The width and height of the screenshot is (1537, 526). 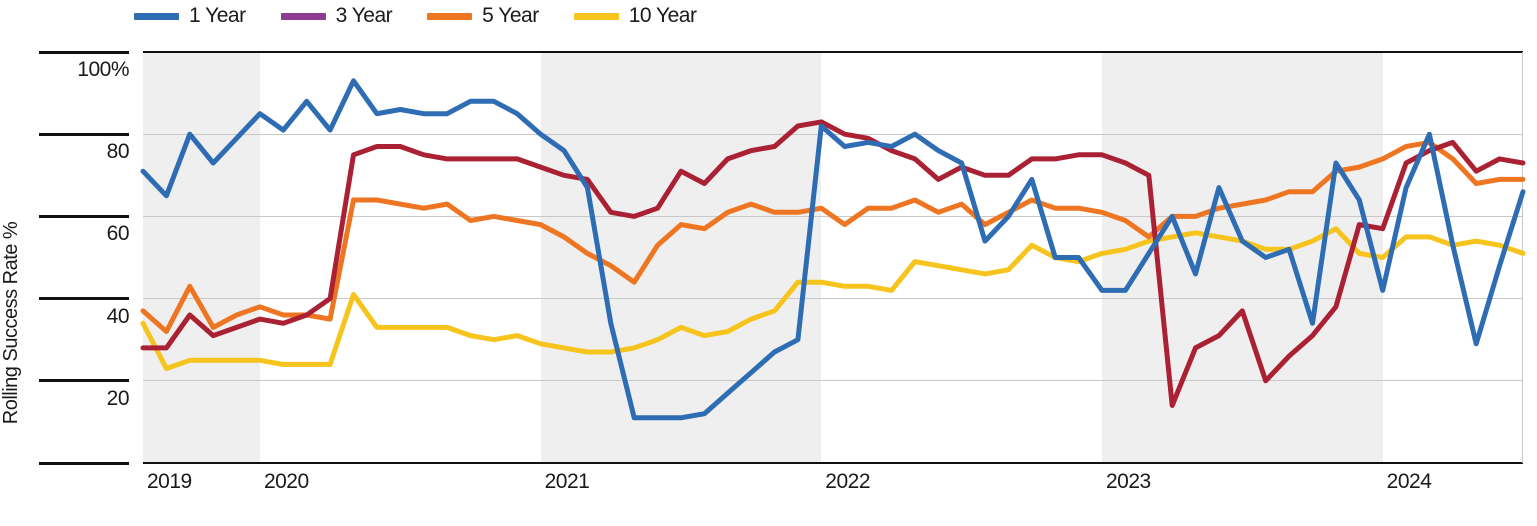 I want to click on legend-label-10-year: 10 Year, so click(x=662, y=15).